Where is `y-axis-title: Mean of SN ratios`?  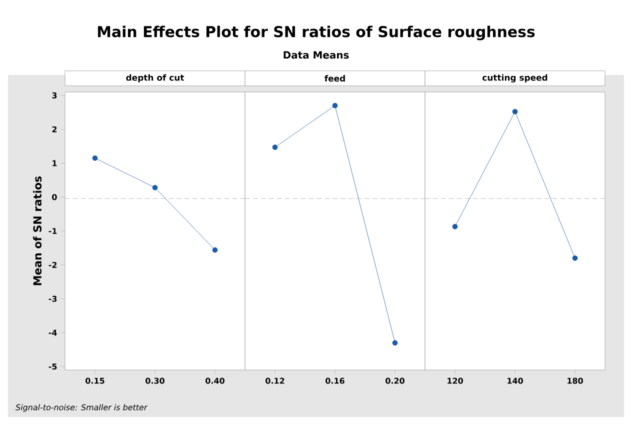
y-axis-title: Mean of SN ratios is located at coordinates (37, 231).